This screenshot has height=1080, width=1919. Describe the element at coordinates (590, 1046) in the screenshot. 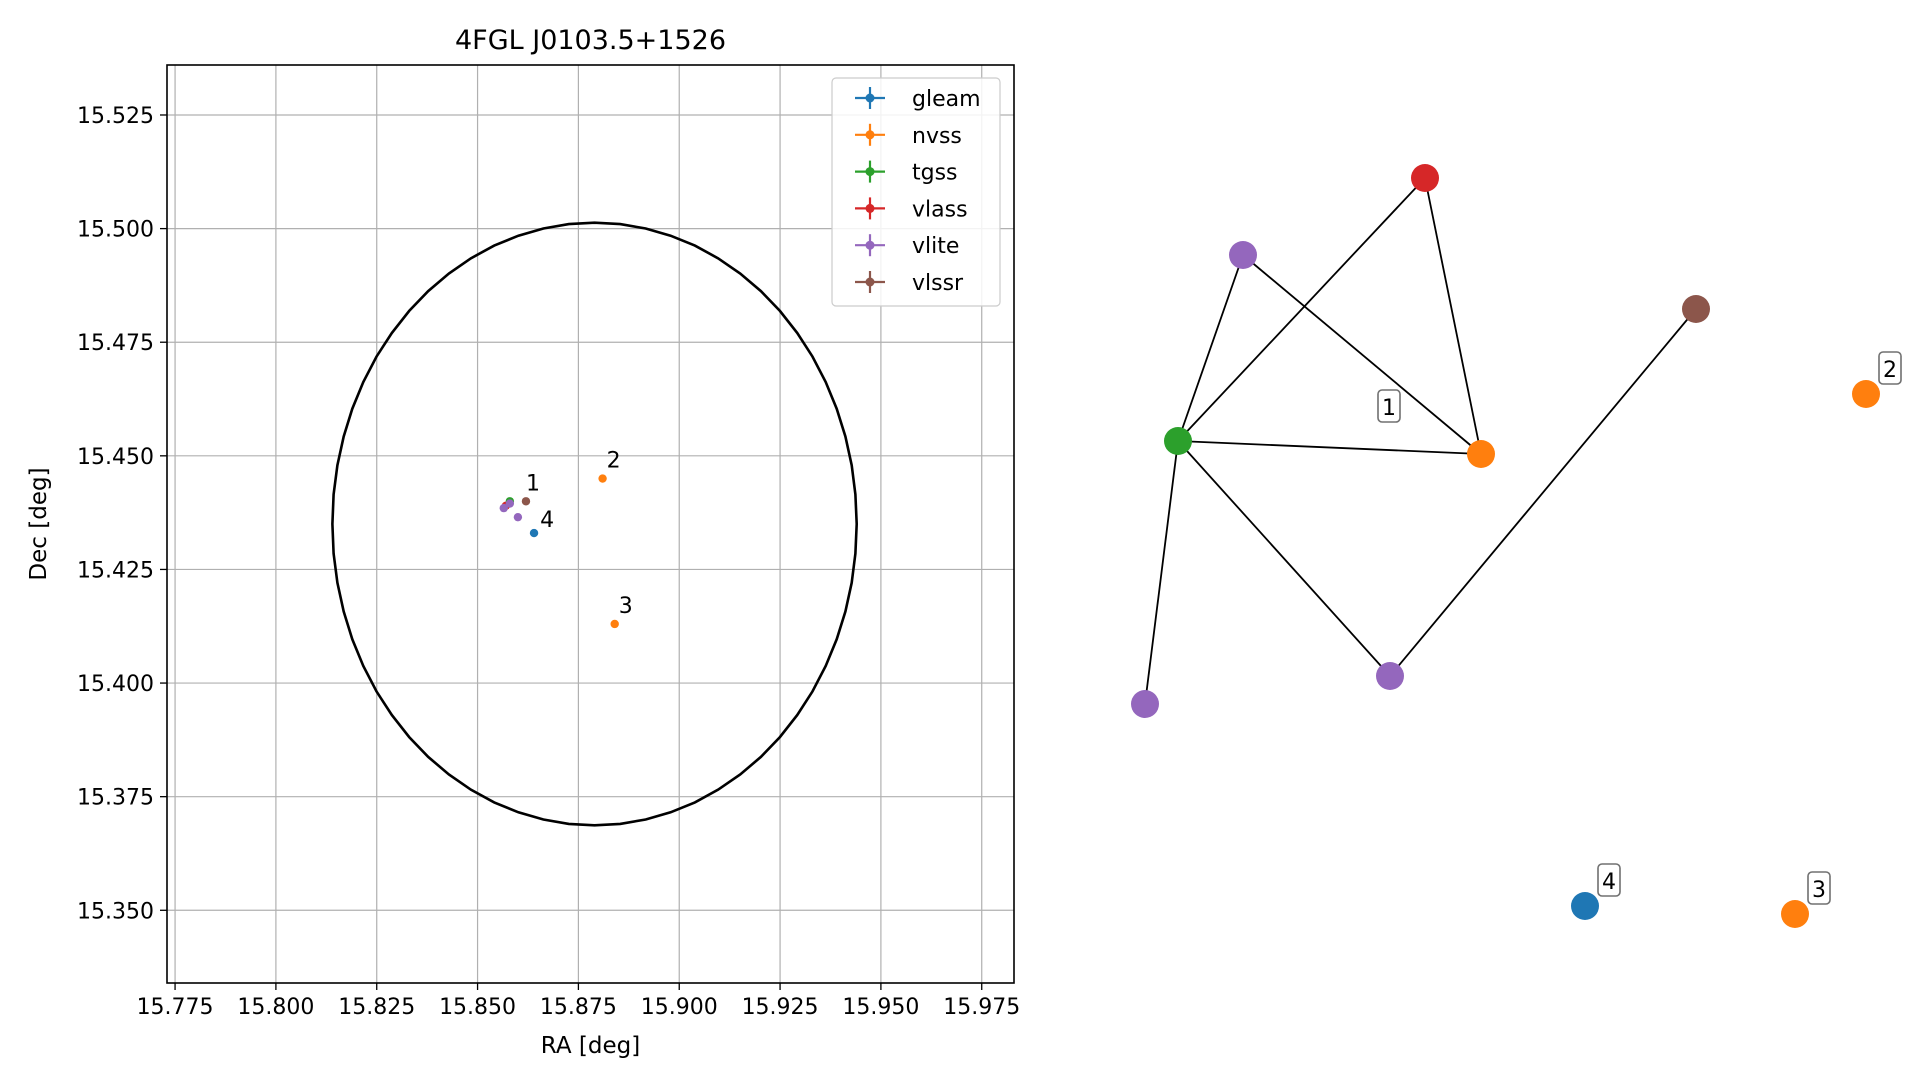

I see `x-axis-label: RA [deg]` at that location.